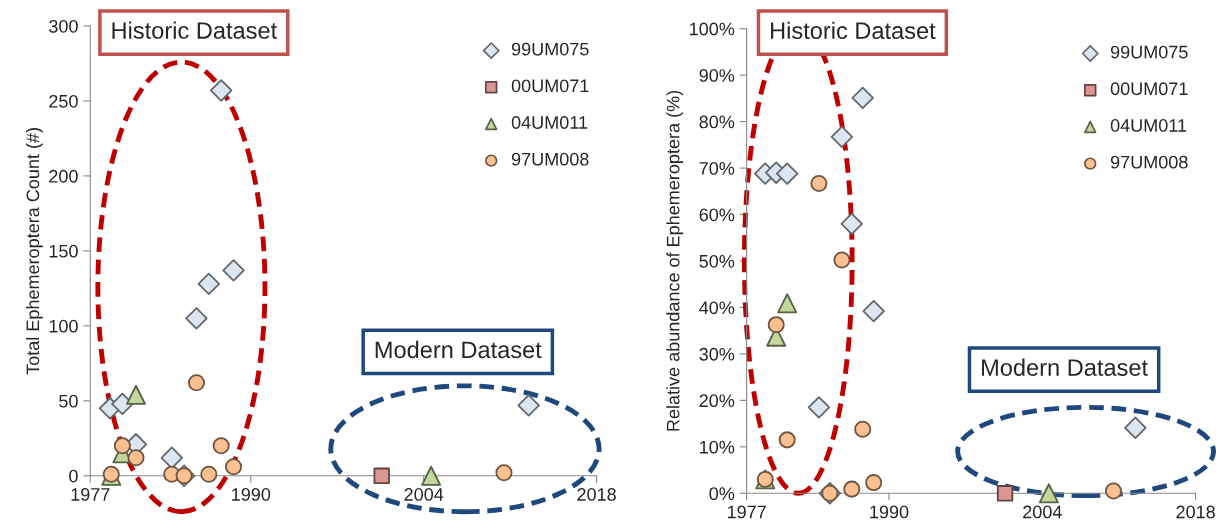 This screenshot has width=1220, height=531. Describe the element at coordinates (717, 447) in the screenshot. I see `y-tick-label: 10%` at that location.